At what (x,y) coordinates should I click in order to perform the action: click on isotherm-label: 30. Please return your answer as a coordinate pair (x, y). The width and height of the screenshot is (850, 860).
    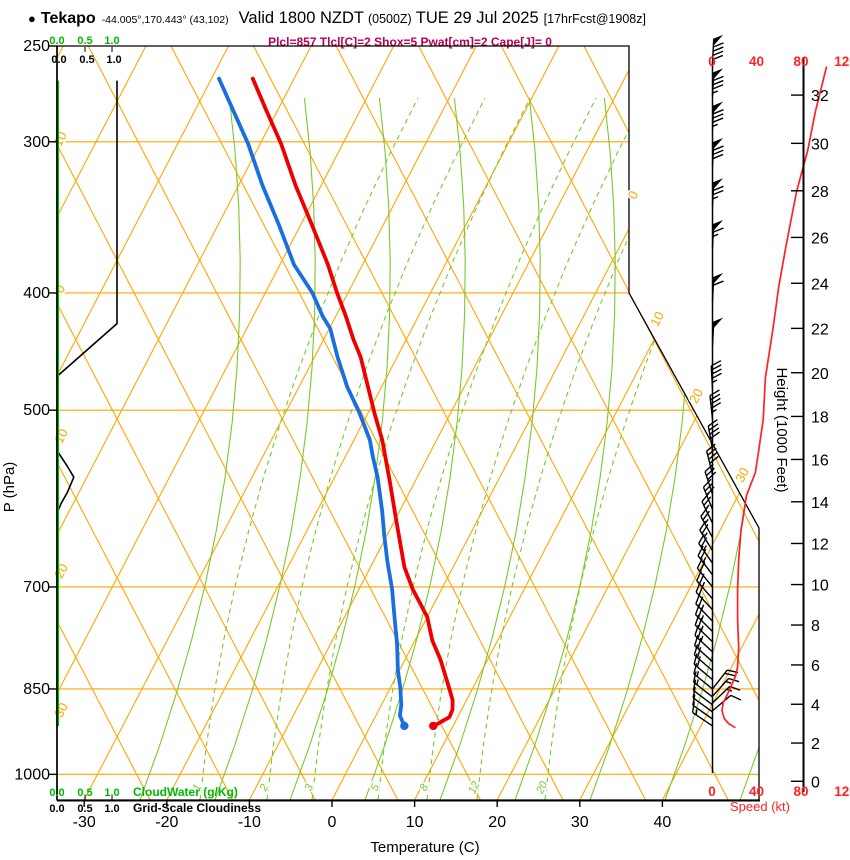
    Looking at the image, I should click on (742, 475).